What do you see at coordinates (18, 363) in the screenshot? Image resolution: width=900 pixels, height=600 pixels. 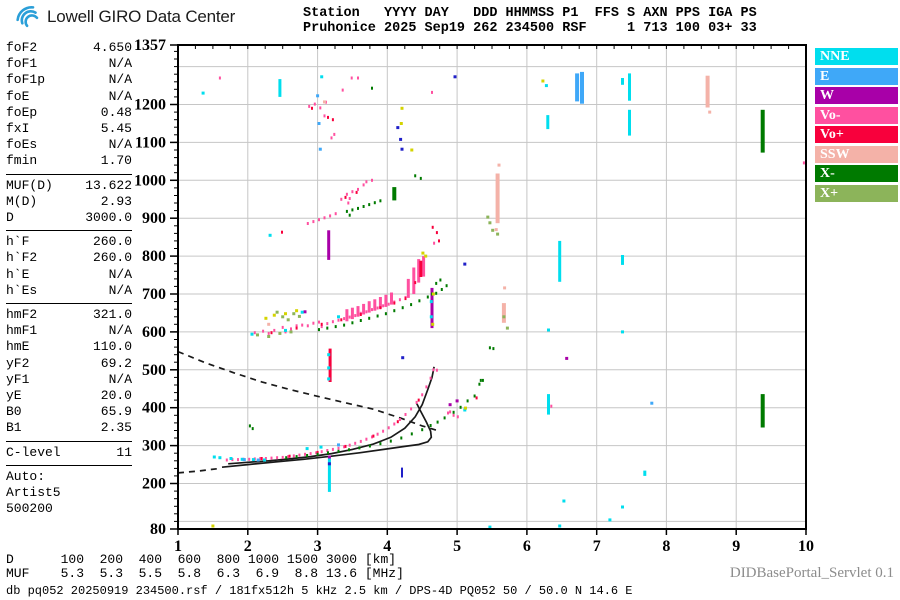 I see `param-label: yF2` at bounding box center [18, 363].